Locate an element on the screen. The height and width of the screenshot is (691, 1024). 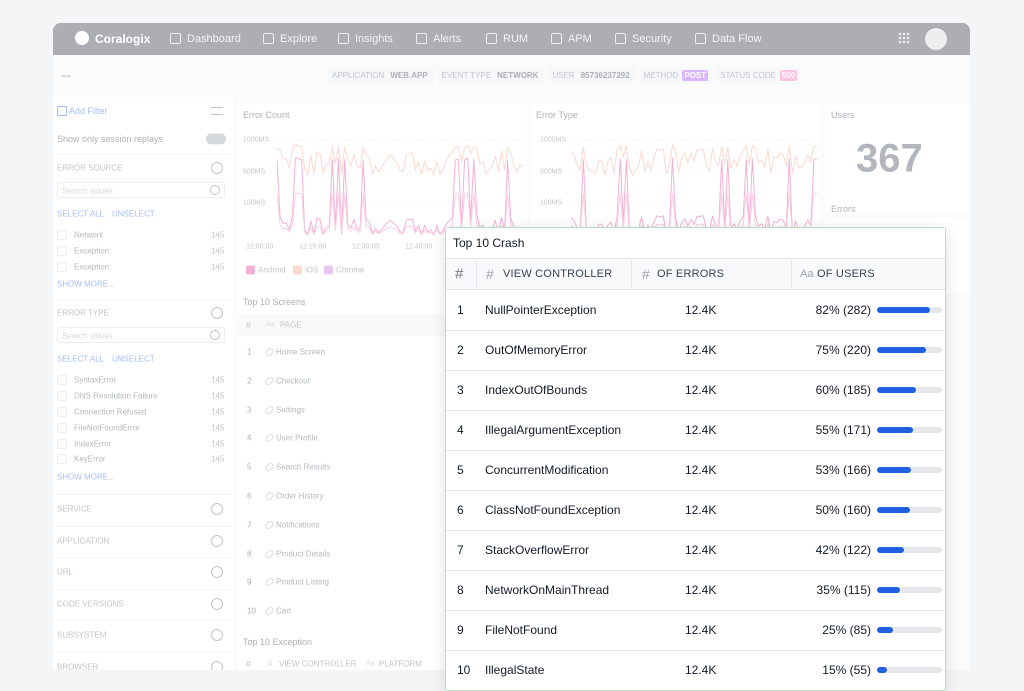
row-rank: 6 is located at coordinates (460, 510).